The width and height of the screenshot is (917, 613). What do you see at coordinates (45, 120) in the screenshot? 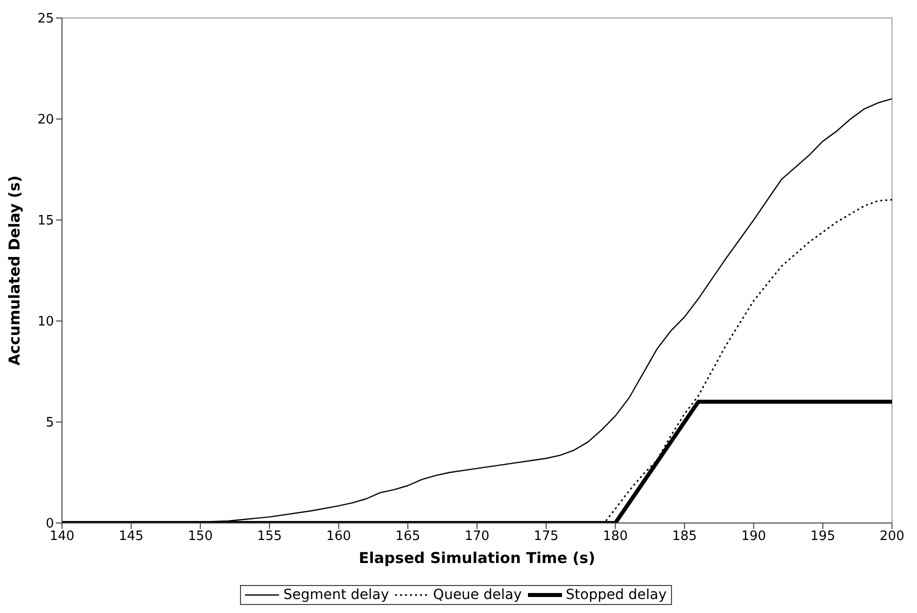
I see `y-tick-label: 20` at bounding box center [45, 120].